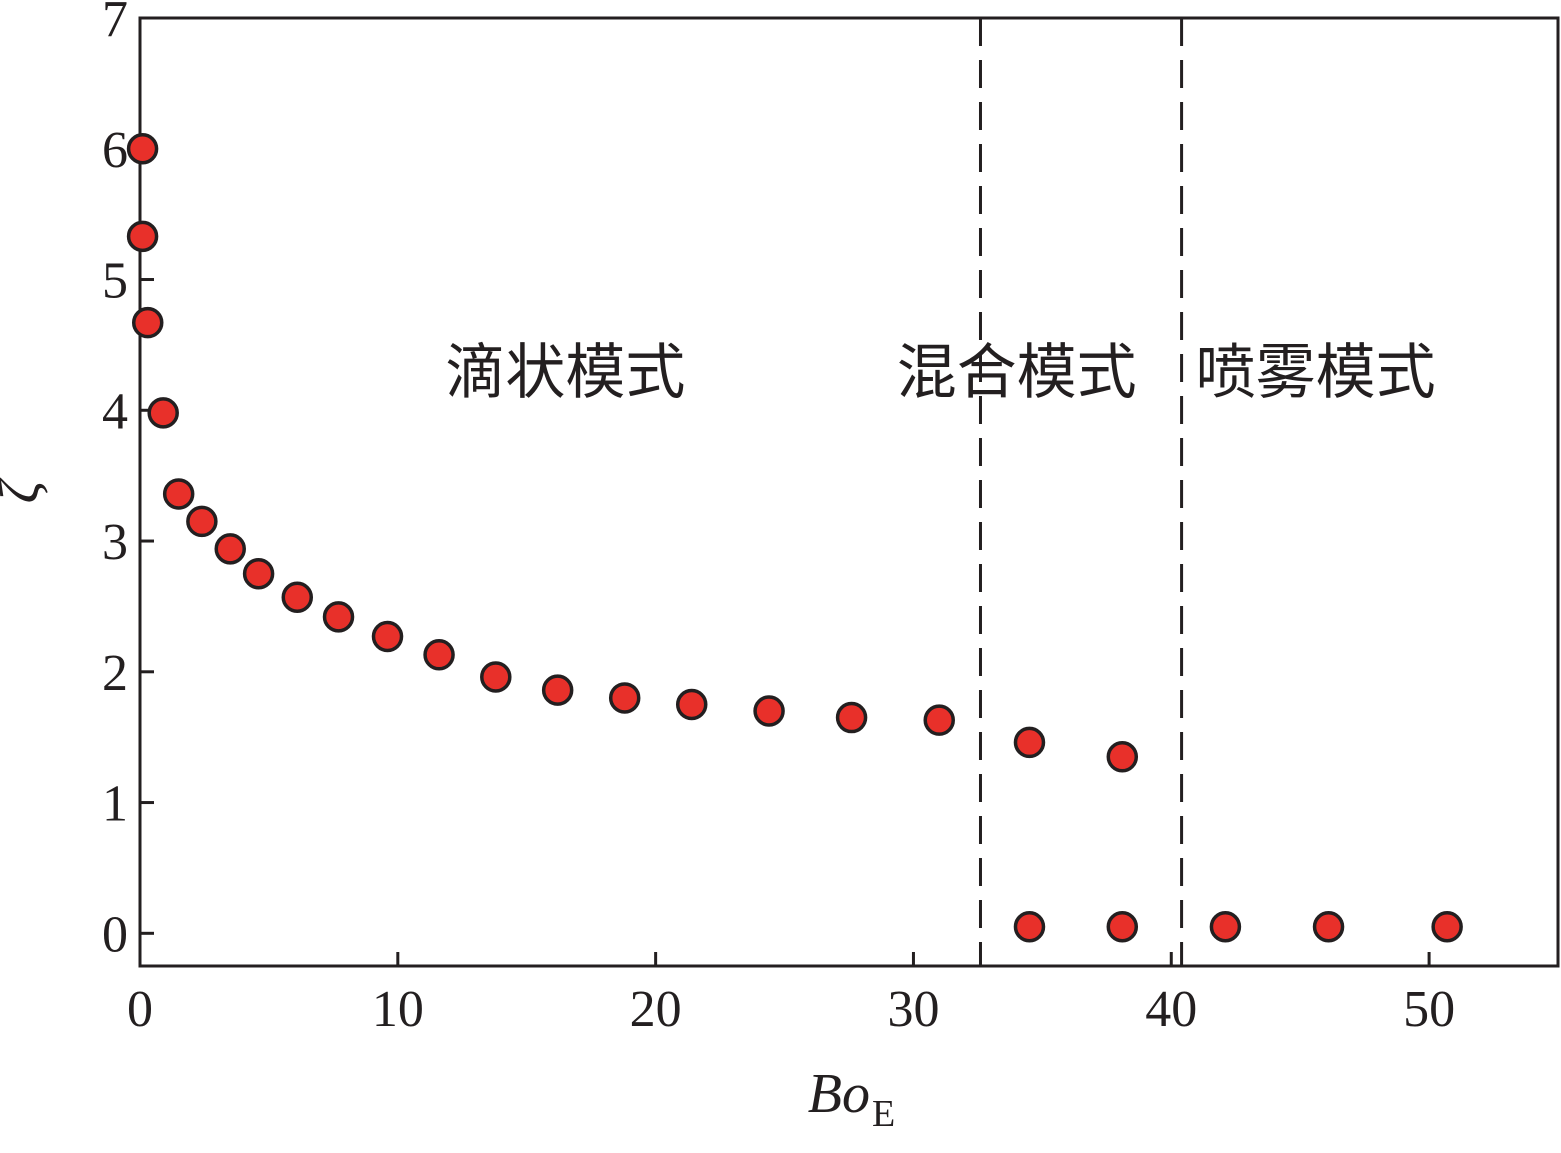  What do you see at coordinates (115, 24) in the screenshot?
I see `y-tick-label: 7` at bounding box center [115, 24].